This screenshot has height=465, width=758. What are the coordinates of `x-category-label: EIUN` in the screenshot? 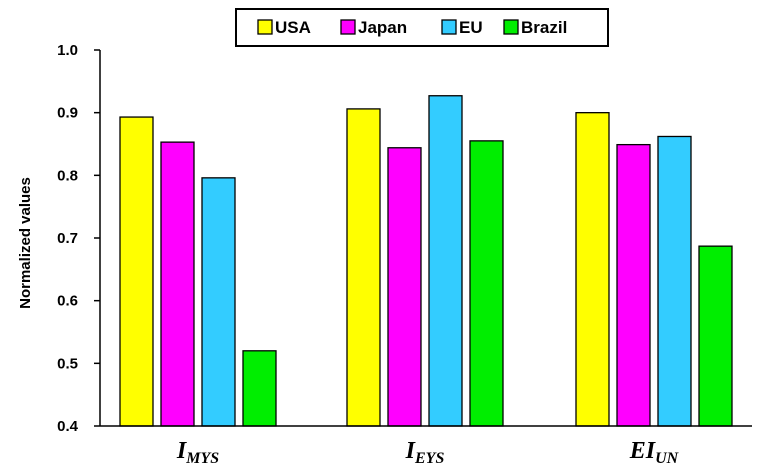 It's located at (654, 451).